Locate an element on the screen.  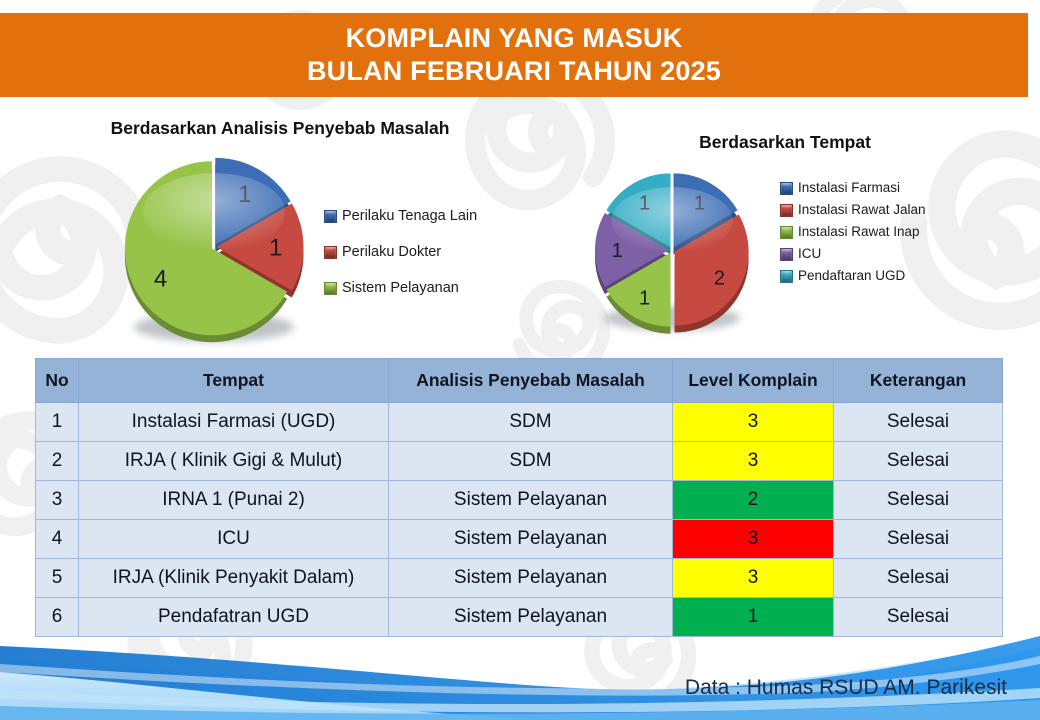
footer-wave-decoration is located at coordinates (520, 678).